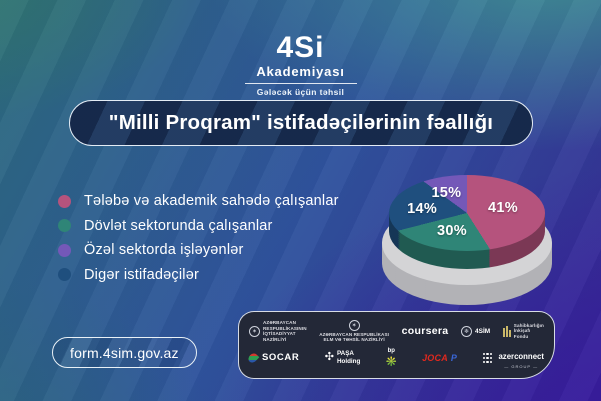 The width and height of the screenshot is (601, 401). Describe the element at coordinates (329, 357) in the screenshot. I see `pasha-holding-icon: ✣` at that location.